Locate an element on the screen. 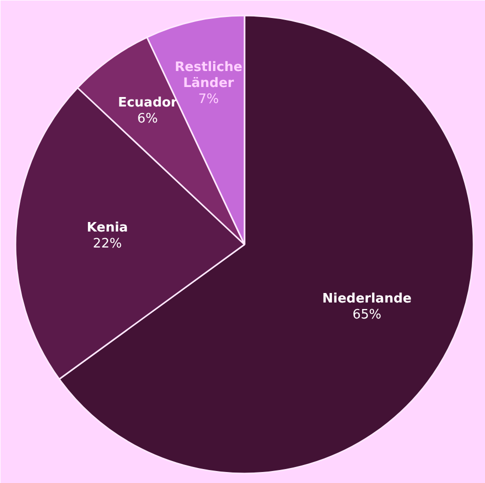 This screenshot has height=483, width=485. data-label: 22% is located at coordinates (107, 244).